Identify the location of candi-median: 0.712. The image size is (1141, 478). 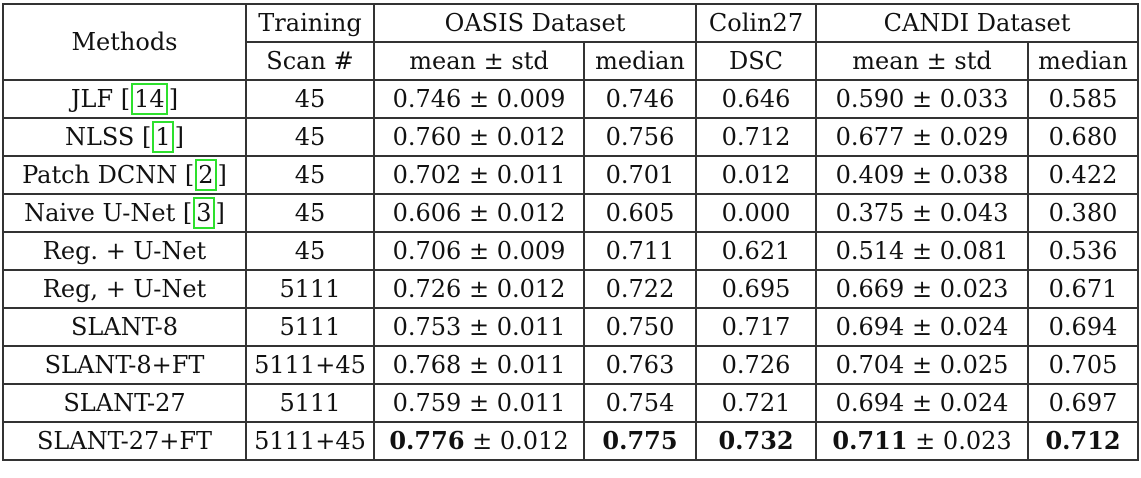
(1083, 441).